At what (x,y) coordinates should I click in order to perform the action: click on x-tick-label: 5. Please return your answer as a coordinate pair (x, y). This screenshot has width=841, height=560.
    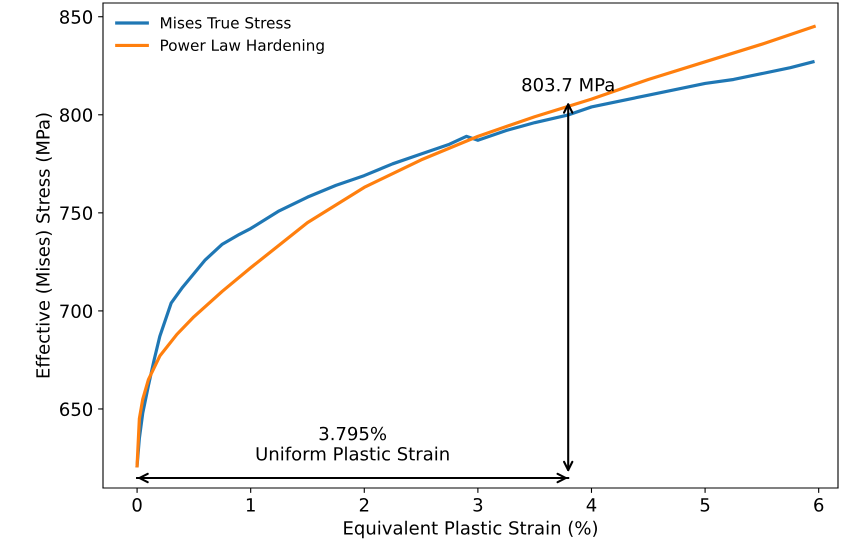
    Looking at the image, I should click on (705, 505).